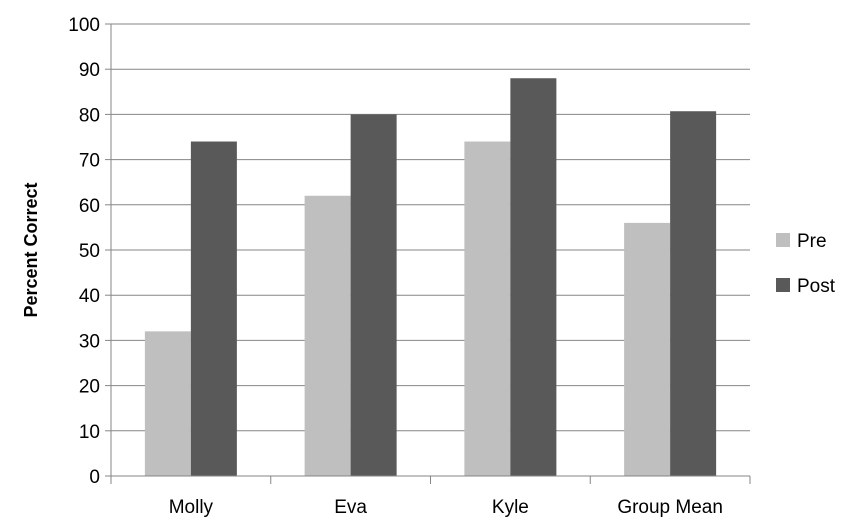  What do you see at coordinates (84, 25) in the screenshot?
I see `y-tick-label: 100` at bounding box center [84, 25].